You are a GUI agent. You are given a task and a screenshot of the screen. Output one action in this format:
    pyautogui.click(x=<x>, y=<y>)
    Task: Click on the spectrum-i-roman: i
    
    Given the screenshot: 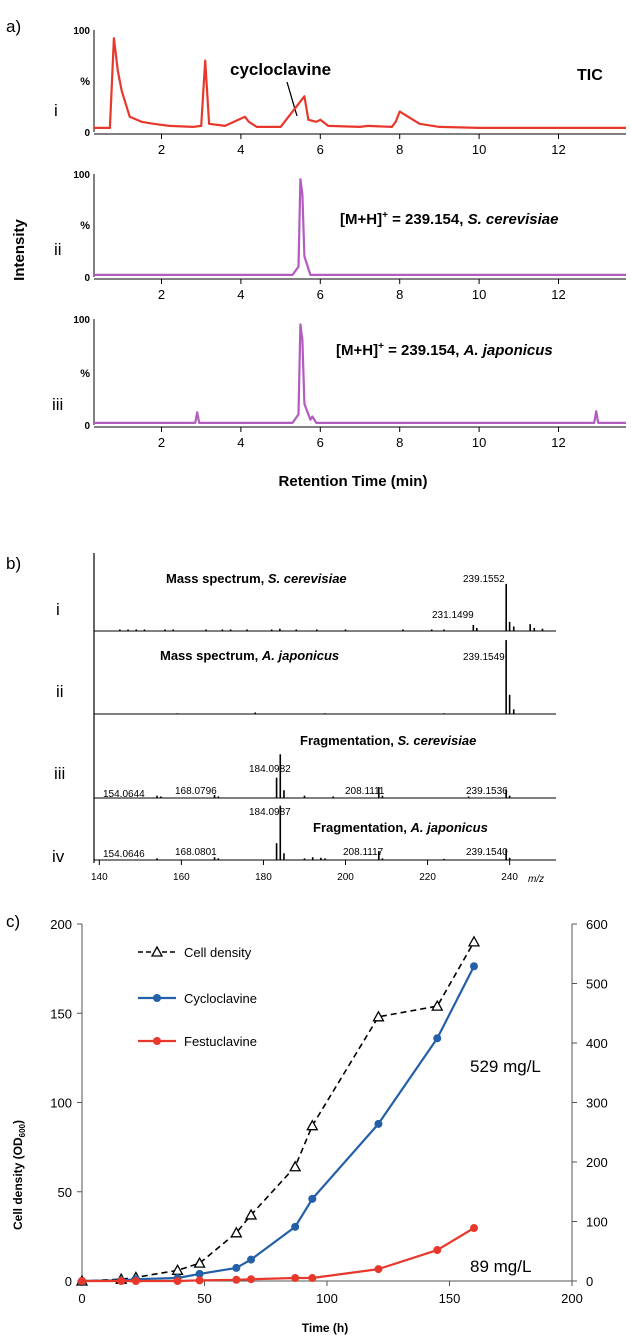 What is the action you would take?
    pyautogui.click(x=58, y=609)
    